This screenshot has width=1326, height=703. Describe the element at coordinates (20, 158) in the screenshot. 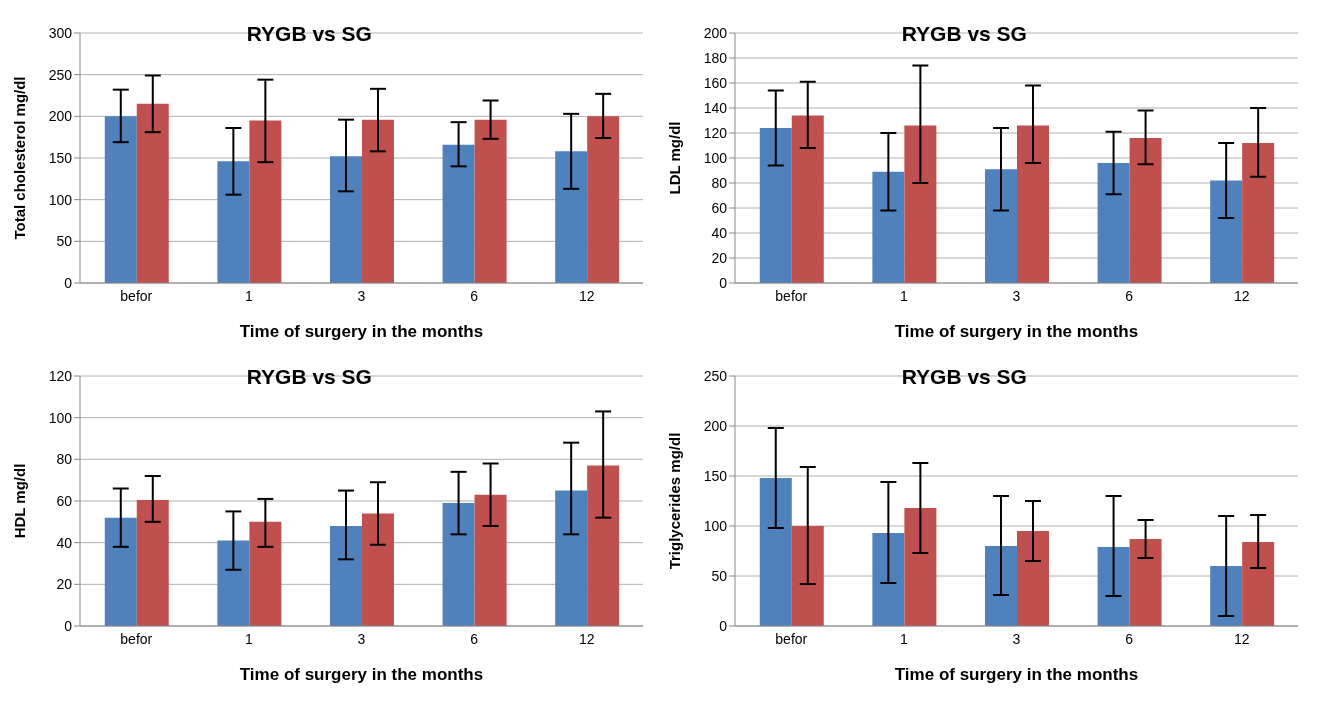

I see `y-axis-title: Total cholesterol mg/dl` at that location.